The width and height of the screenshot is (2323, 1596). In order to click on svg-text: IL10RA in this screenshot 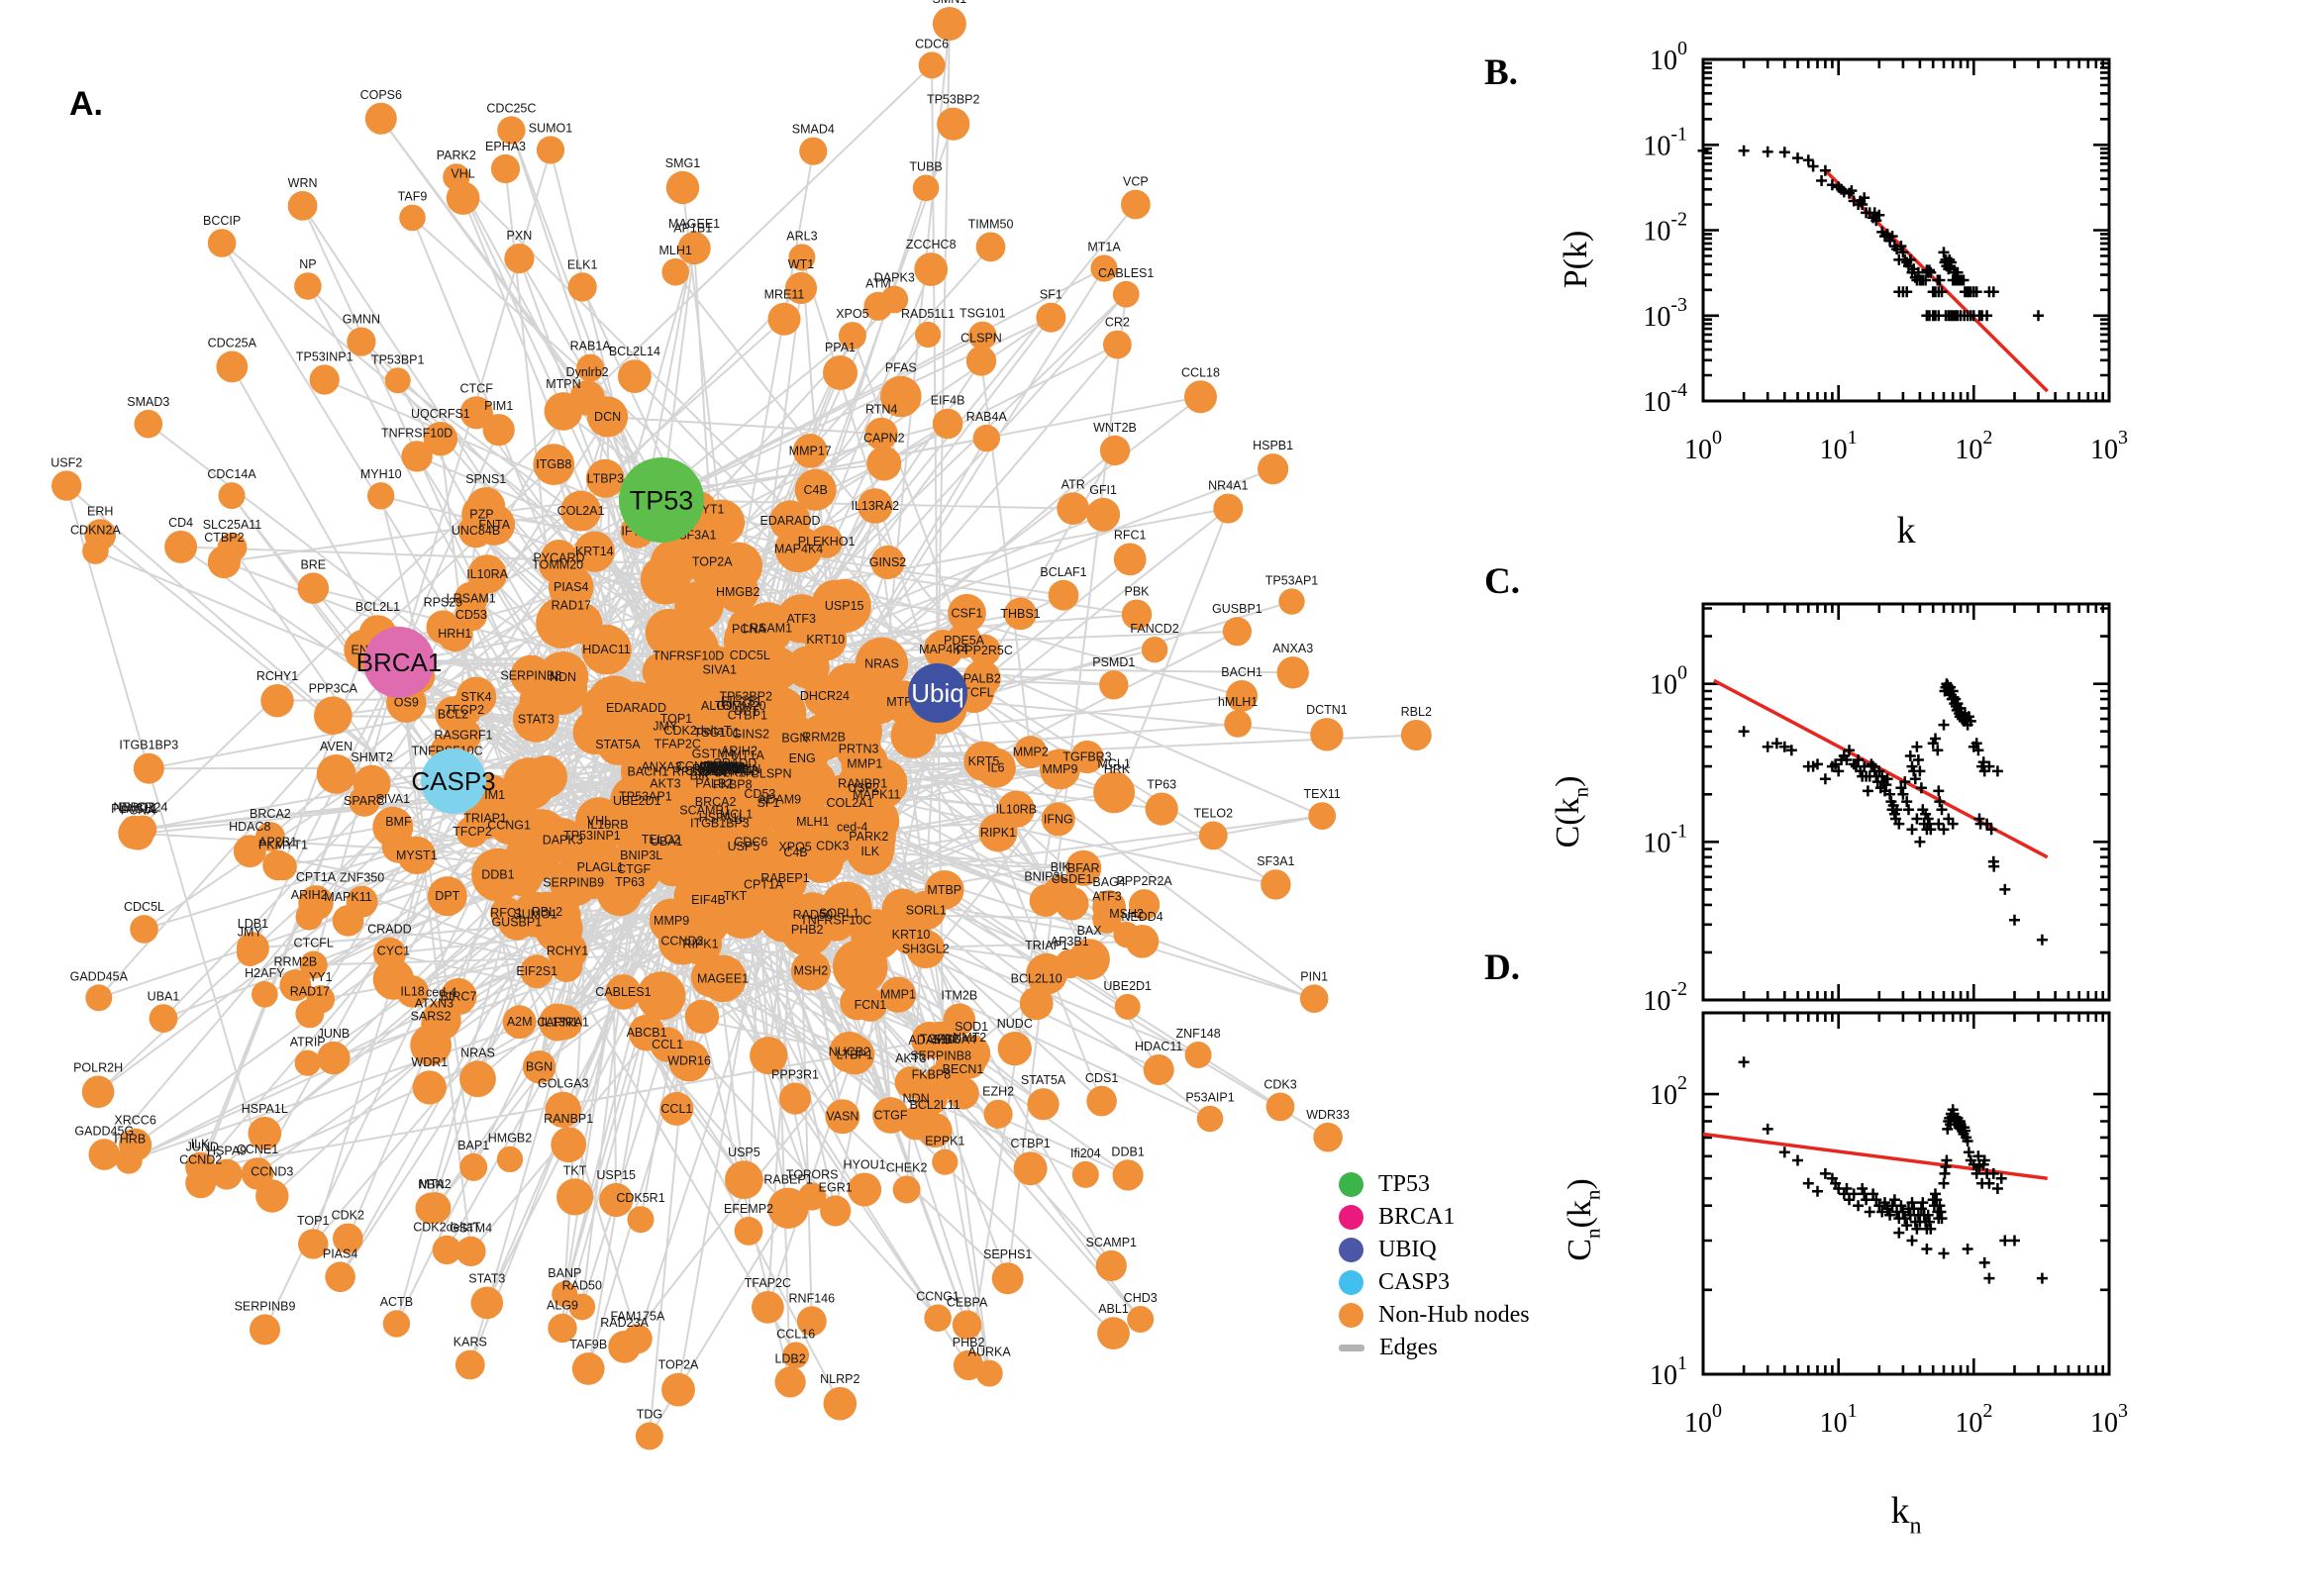, I will do `click(487, 574)`.